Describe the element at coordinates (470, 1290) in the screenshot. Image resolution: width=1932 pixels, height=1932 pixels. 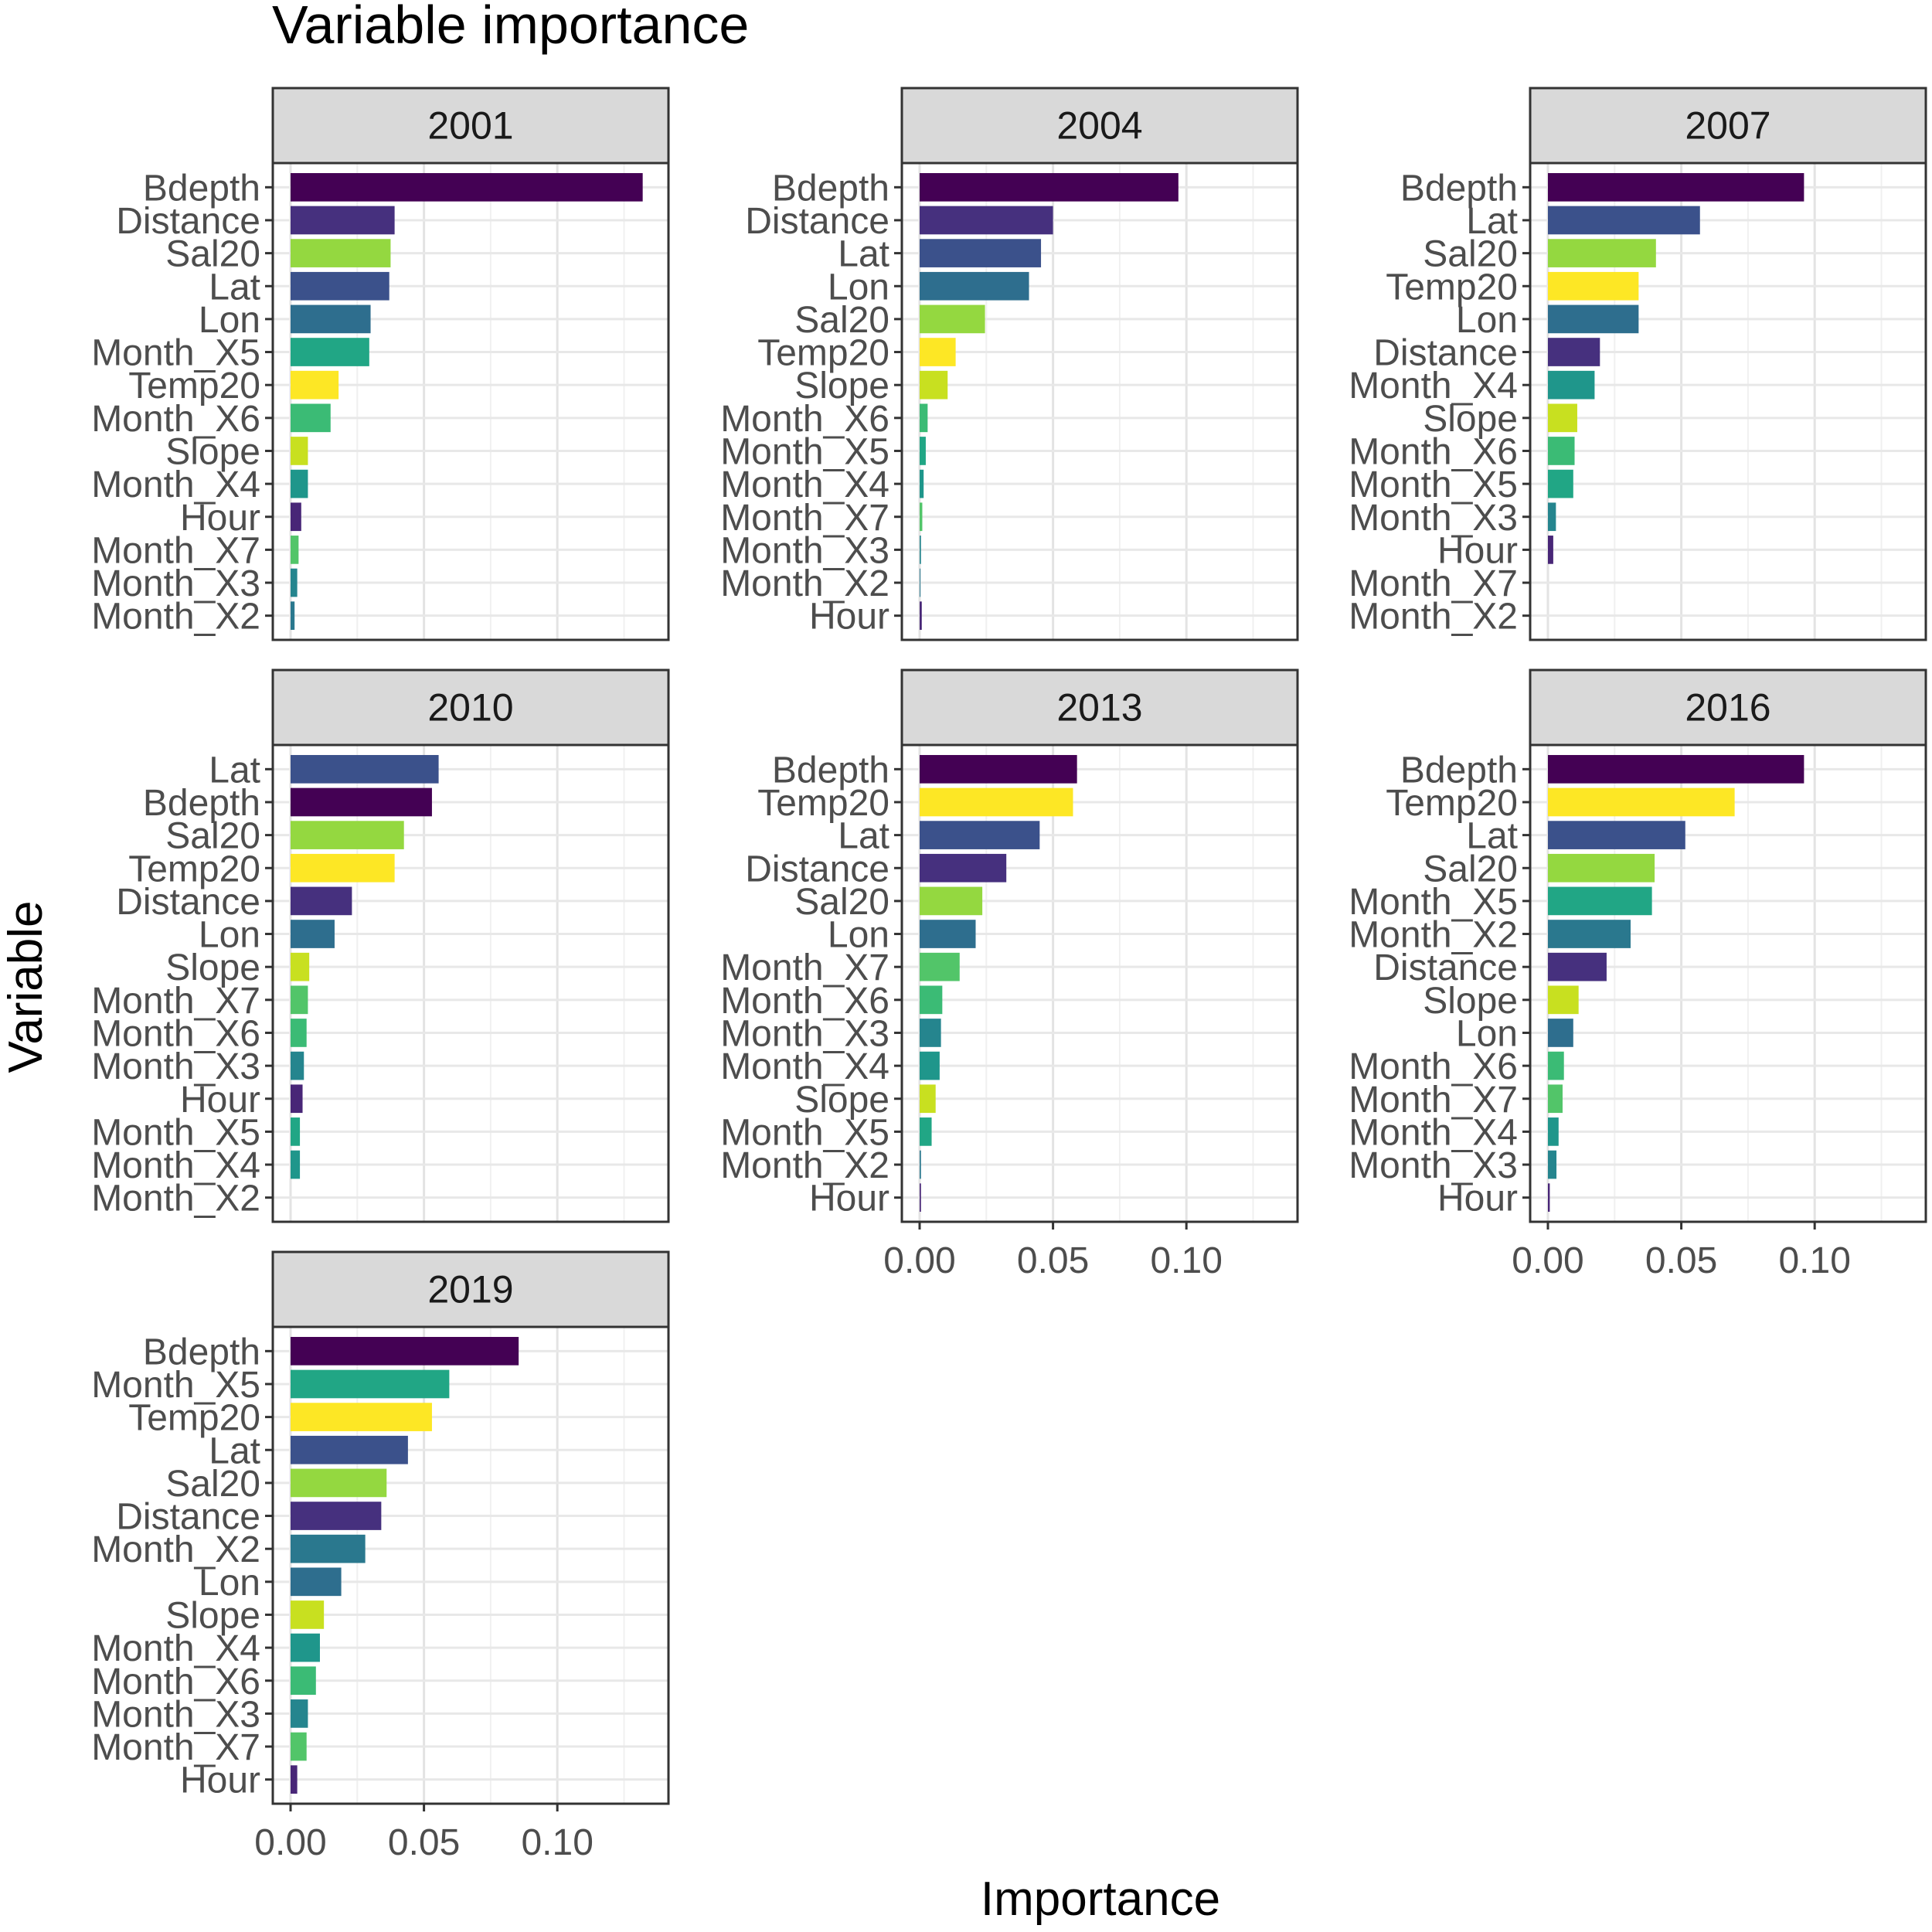
I see `panel-strip-label: 2019` at that location.